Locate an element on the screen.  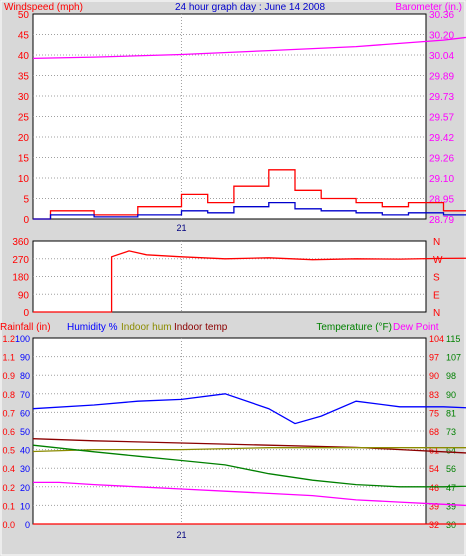
temp-time-tick-labels: 212:010305070911131517192123 is located at coordinates (181, 535).